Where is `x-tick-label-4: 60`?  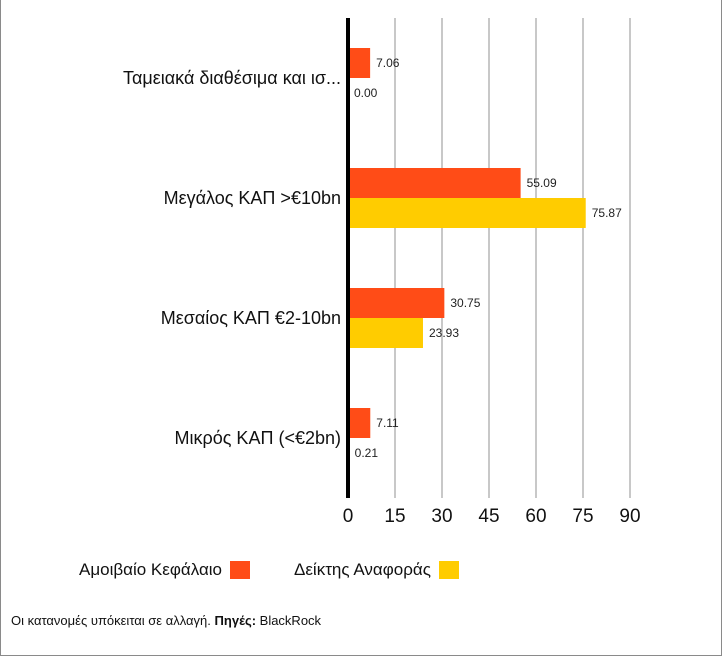 x-tick-label-4: 60 is located at coordinates (535, 516).